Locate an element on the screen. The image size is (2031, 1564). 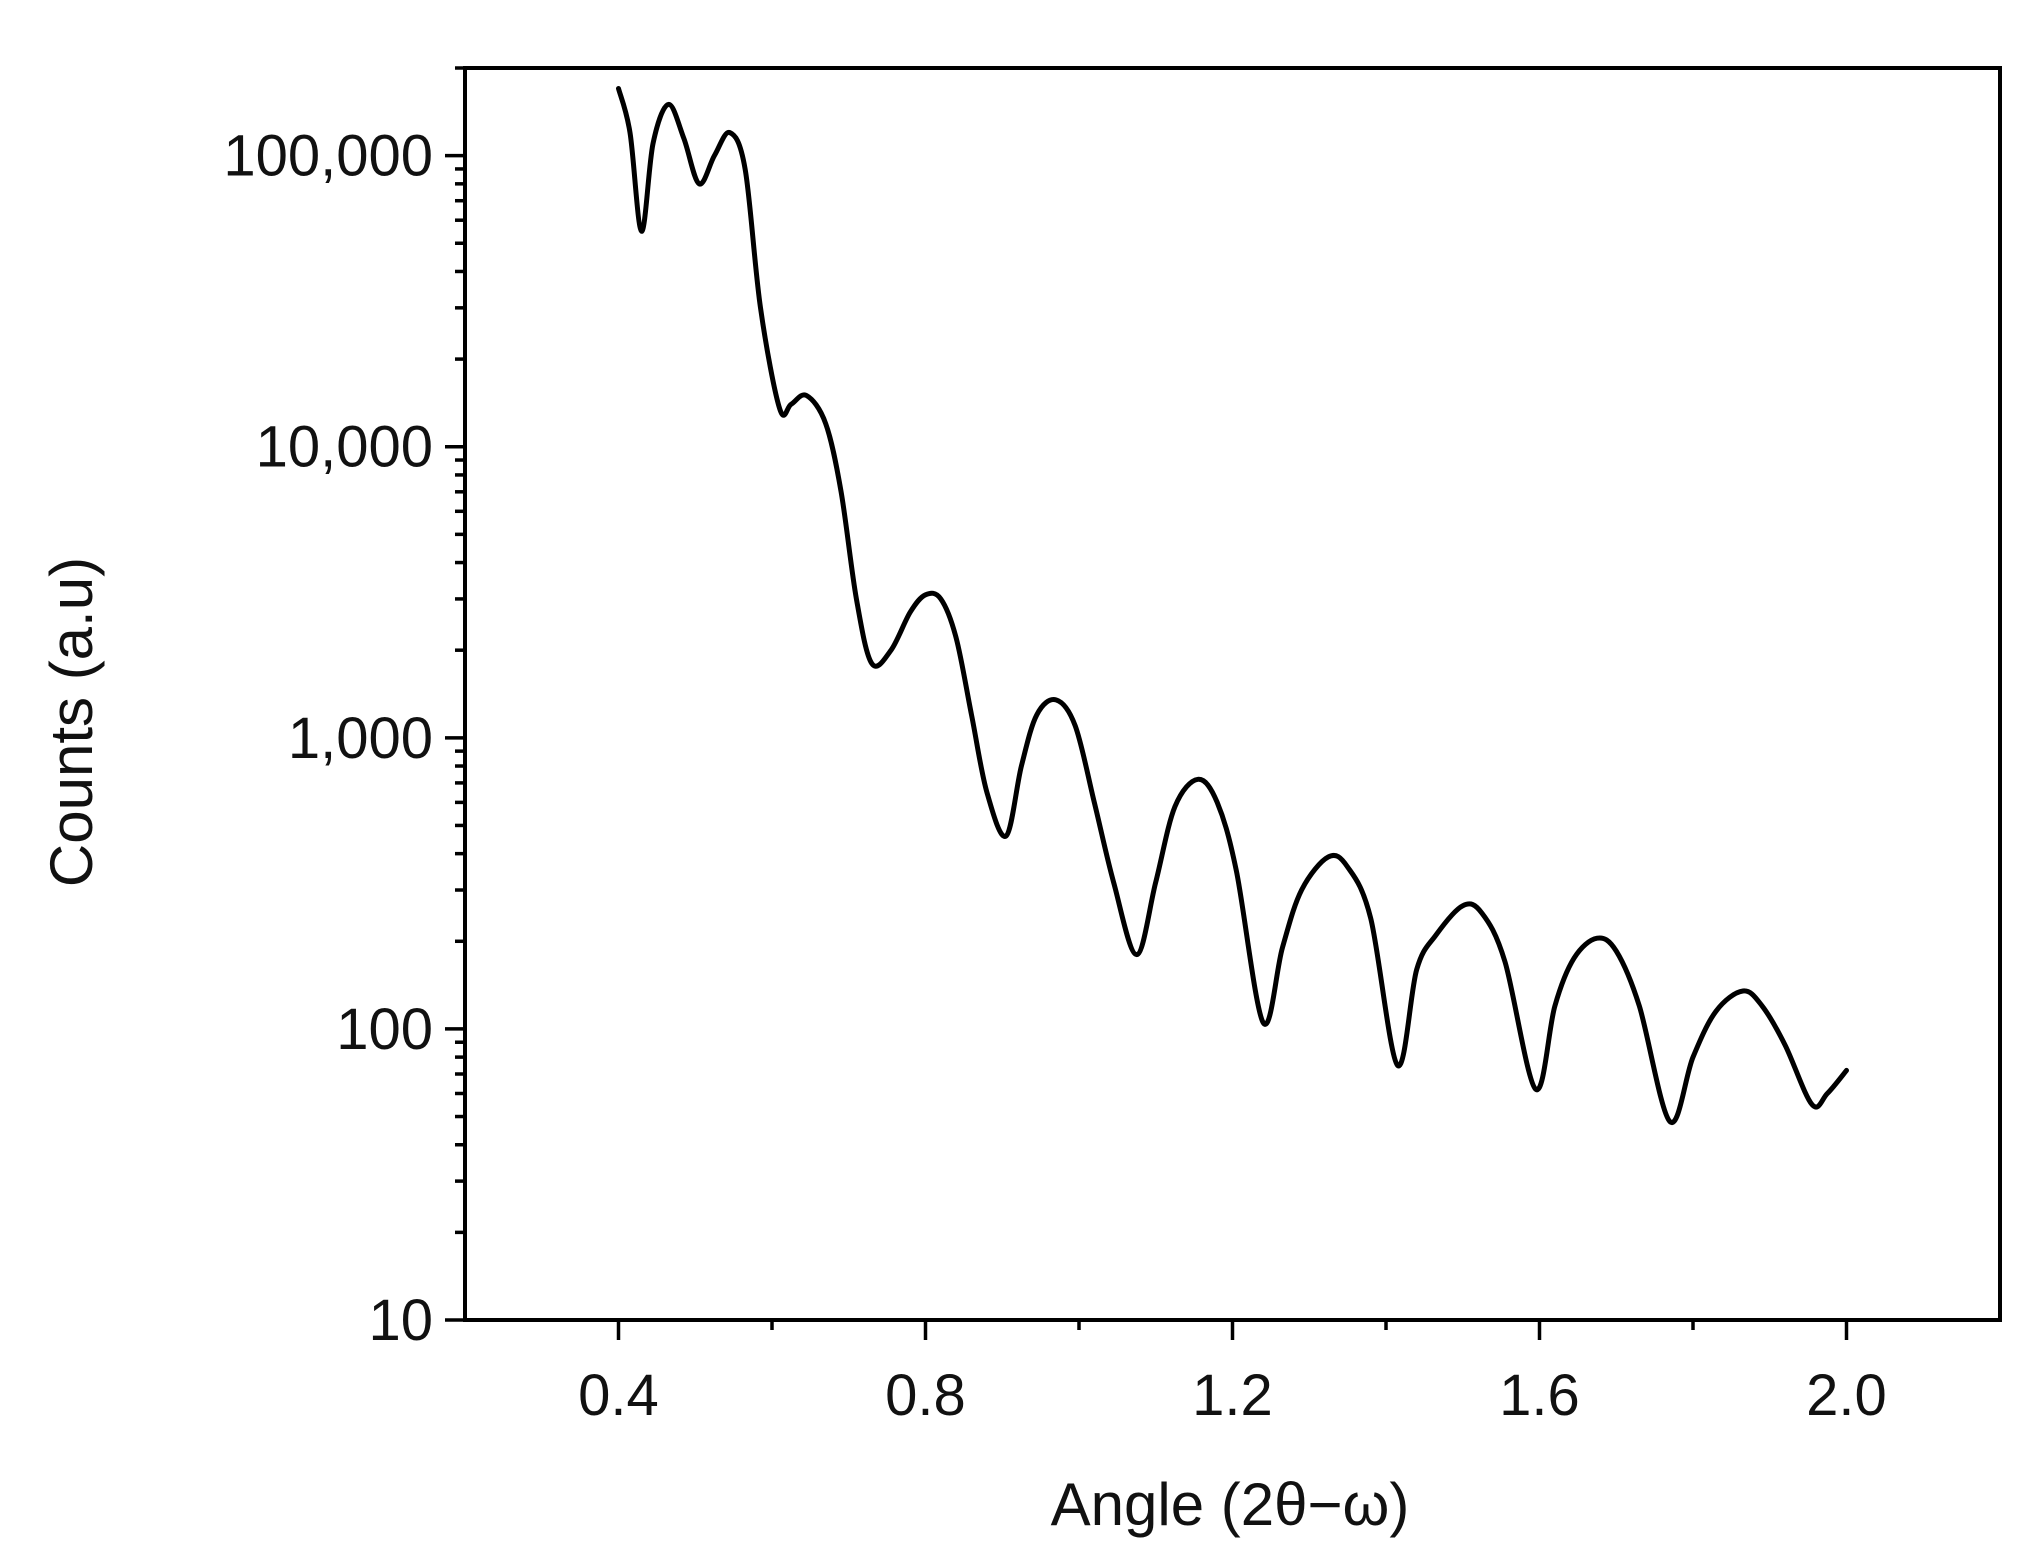
y-tick-label: 10,000 is located at coordinates (344, 447).